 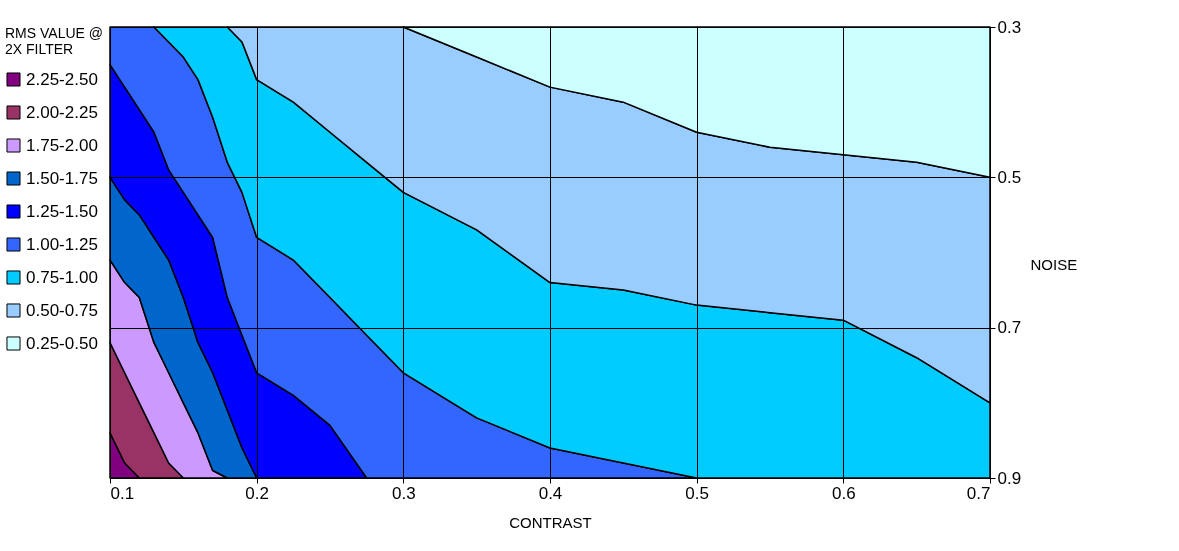 I want to click on legend-label: 1.00-1.25, so click(x=62, y=244).